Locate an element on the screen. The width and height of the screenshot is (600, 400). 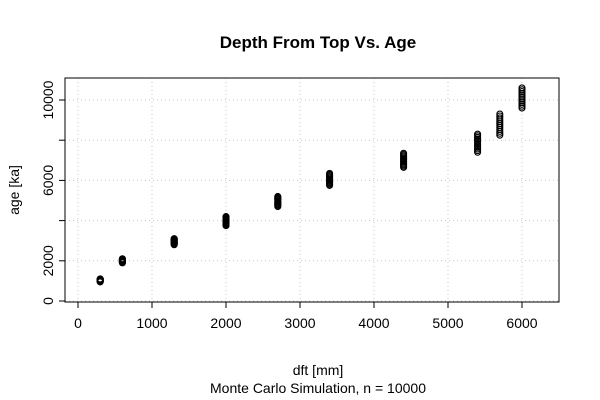
y-tick-label-2000: 2000 is located at coordinates (48, 260).